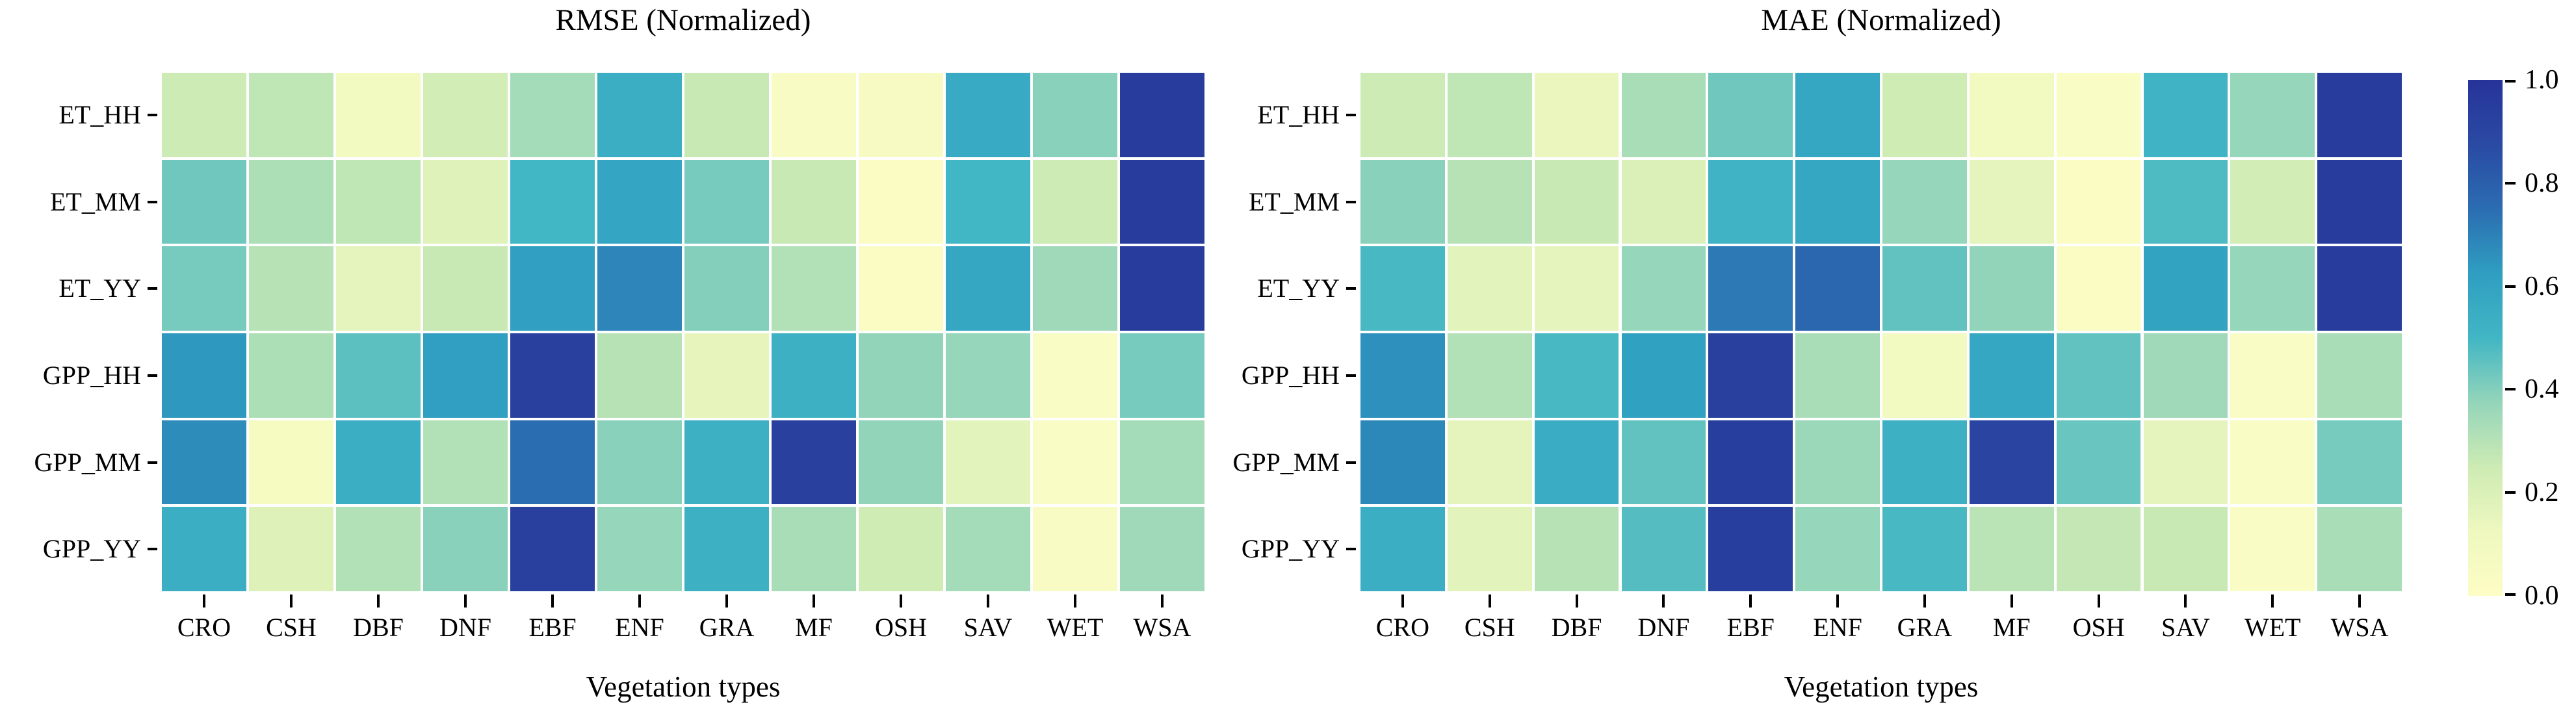  I want to click on y-tick-label: GPP_HH, so click(91, 375).